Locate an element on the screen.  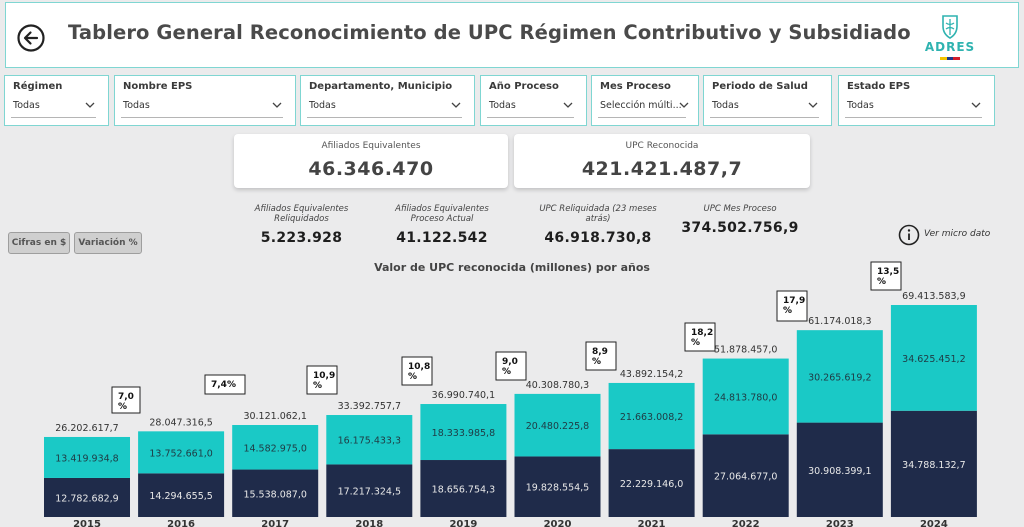
x-tick-label: 2022 is located at coordinates (746, 523).